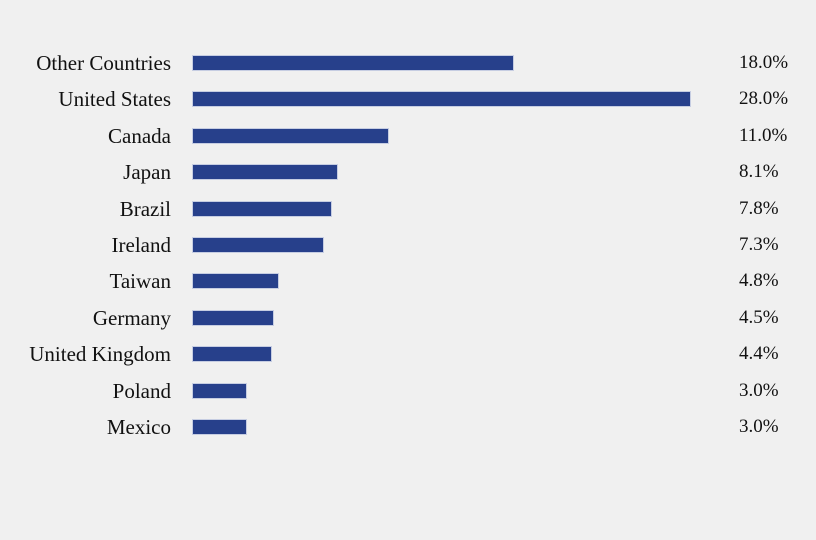 This screenshot has height=540, width=816. I want to click on bar-row: Canada 11.0%, so click(408, 136).